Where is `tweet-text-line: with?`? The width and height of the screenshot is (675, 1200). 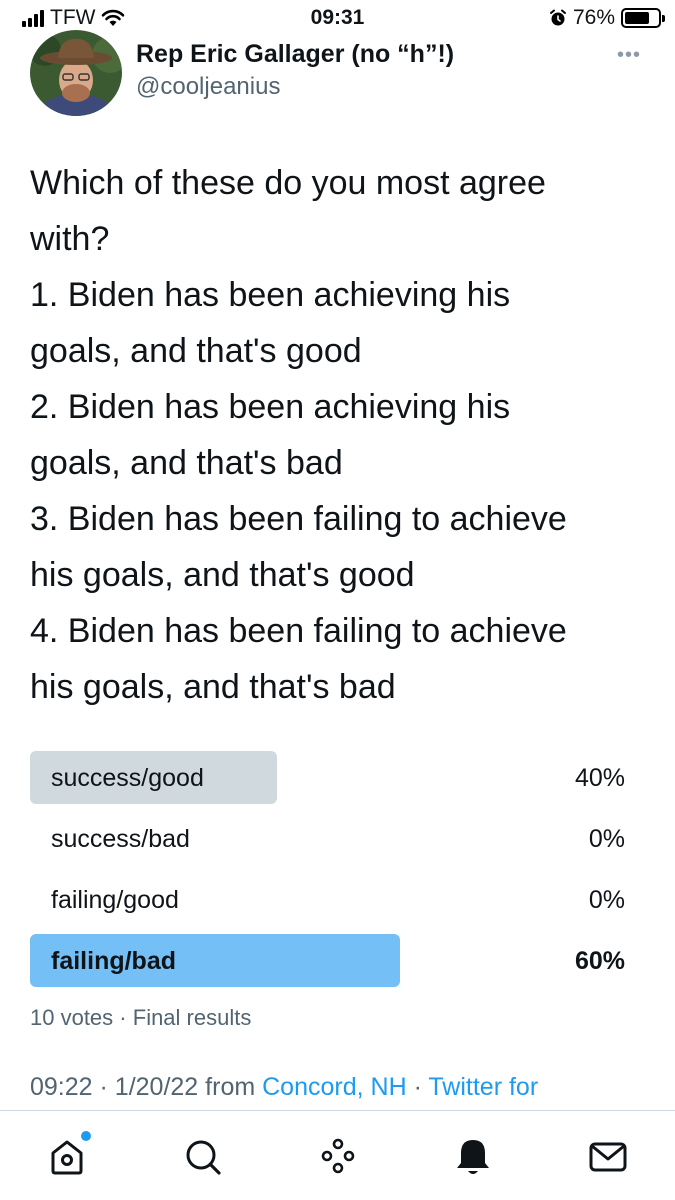
tweet-text-line: with? is located at coordinates (70, 239).